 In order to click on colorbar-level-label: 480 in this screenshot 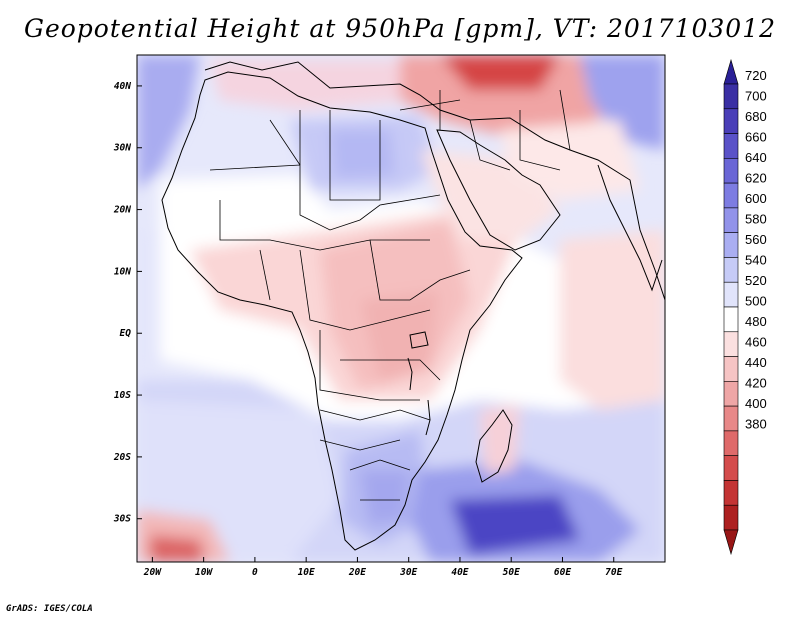, I will do `click(756, 321)`.